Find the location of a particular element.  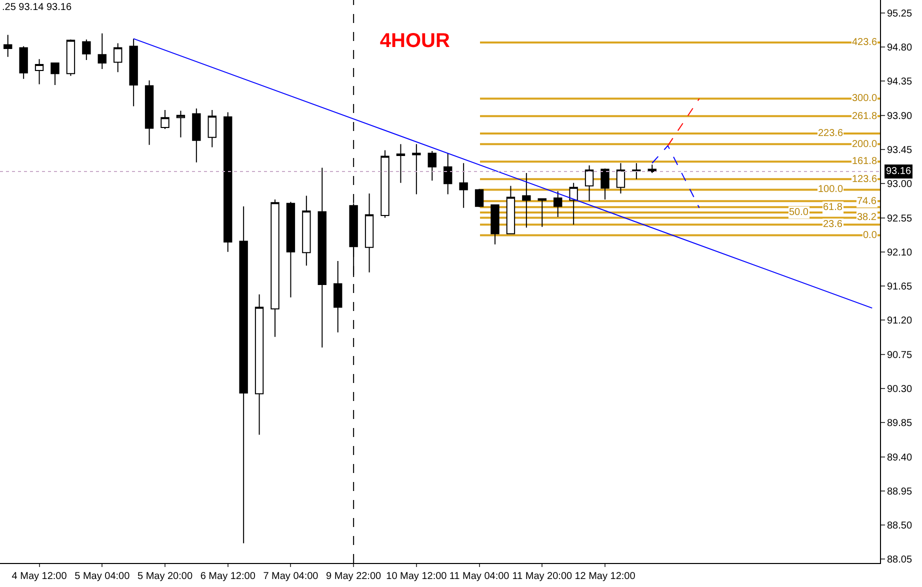

x-tick-label: 4 May 12:00 is located at coordinates (40, 576).